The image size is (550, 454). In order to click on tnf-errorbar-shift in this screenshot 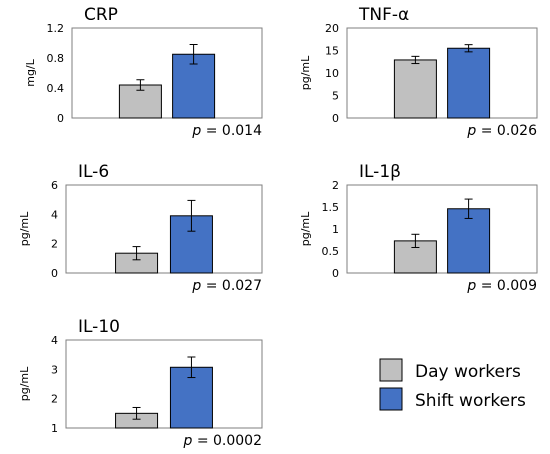, I will do `click(468, 48)`.